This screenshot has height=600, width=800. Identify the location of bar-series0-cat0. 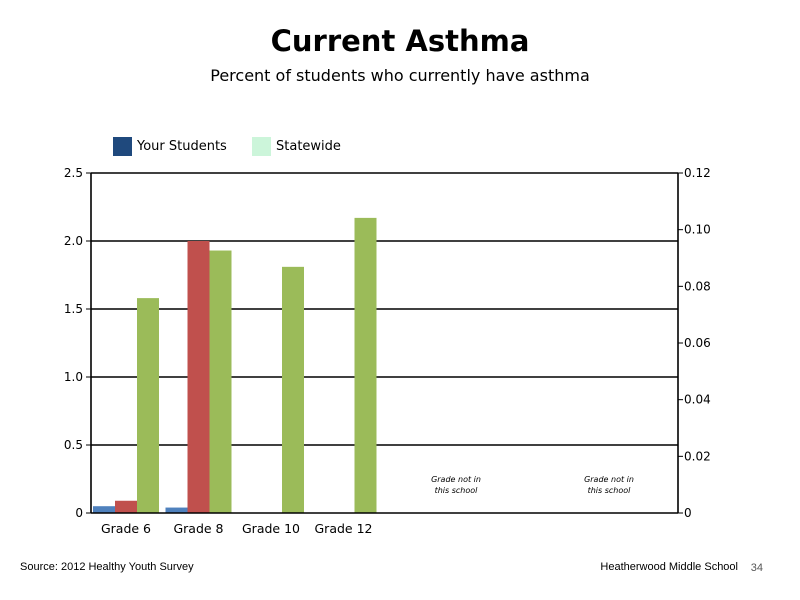
(104, 509).